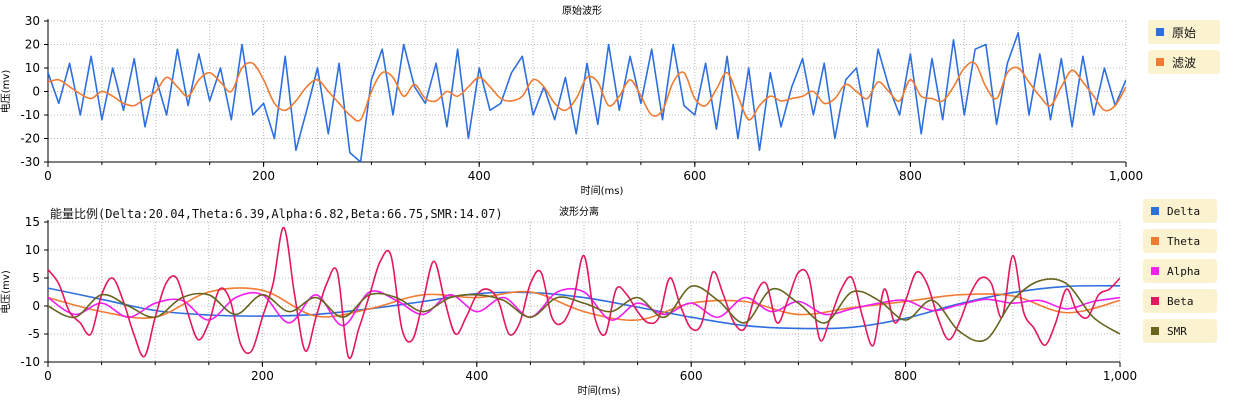  Describe the element at coordinates (1155, 271) in the screenshot. I see `legend-swatch-alpha` at that location.